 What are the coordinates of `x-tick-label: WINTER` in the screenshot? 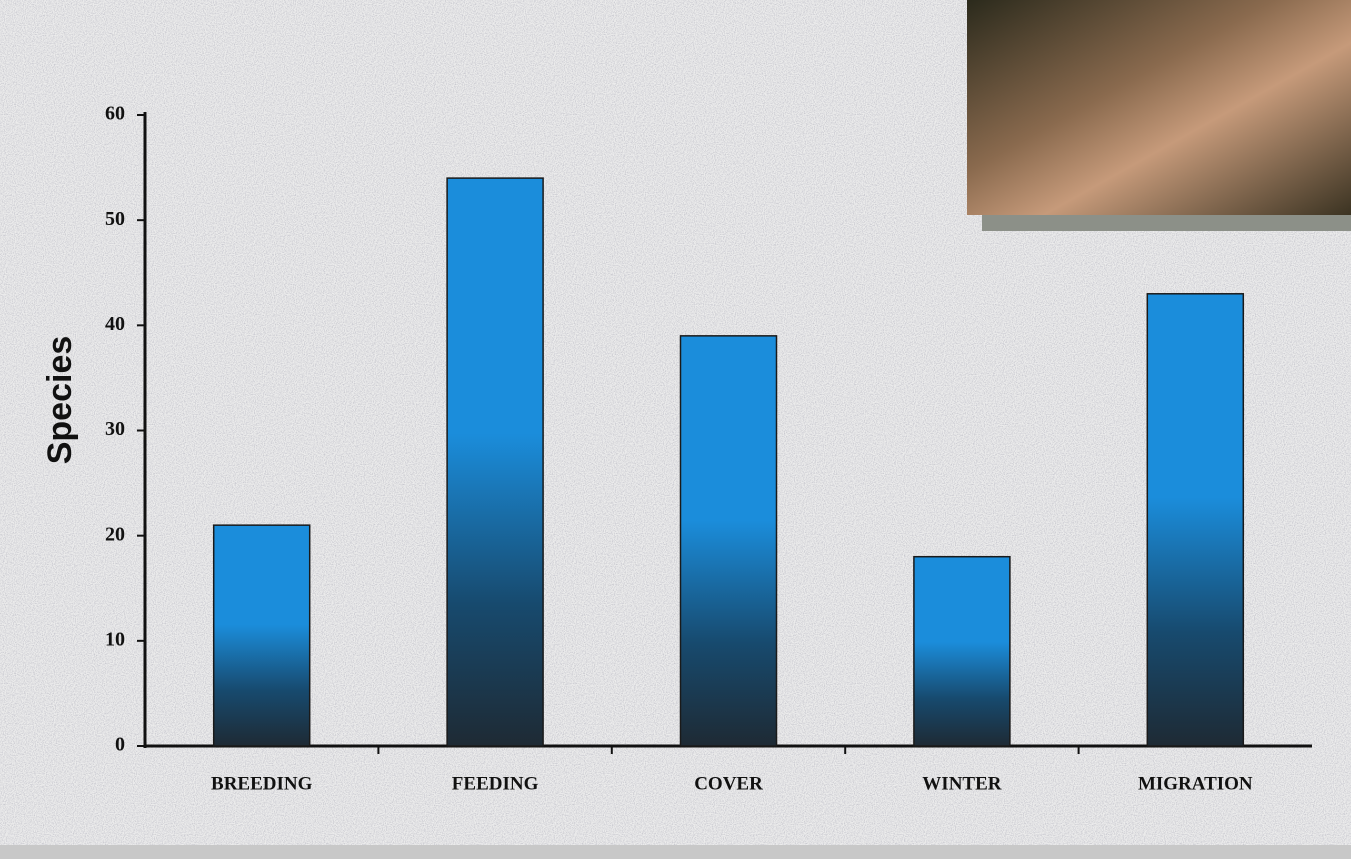 It's located at (961, 783).